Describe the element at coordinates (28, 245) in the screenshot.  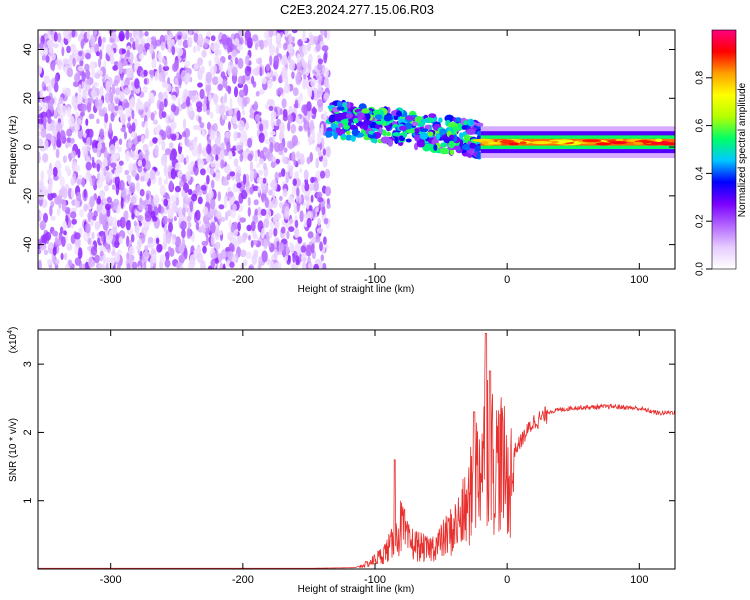
I see `y-tick-label: -40` at that location.